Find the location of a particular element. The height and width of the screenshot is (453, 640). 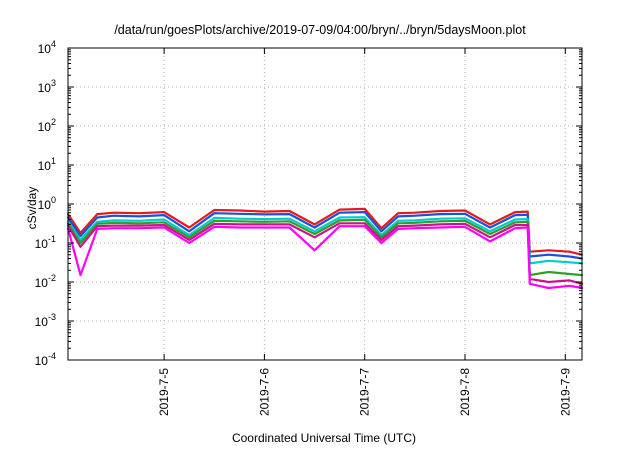

x-tick-label: 2019-7-9 is located at coordinates (565, 392).